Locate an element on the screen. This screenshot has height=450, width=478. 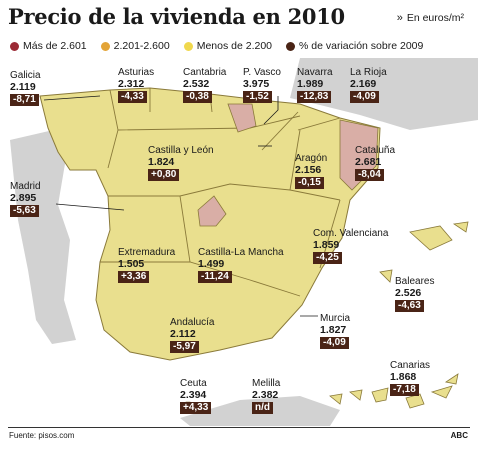
baleares-shape is located at coordinates (424, 252).